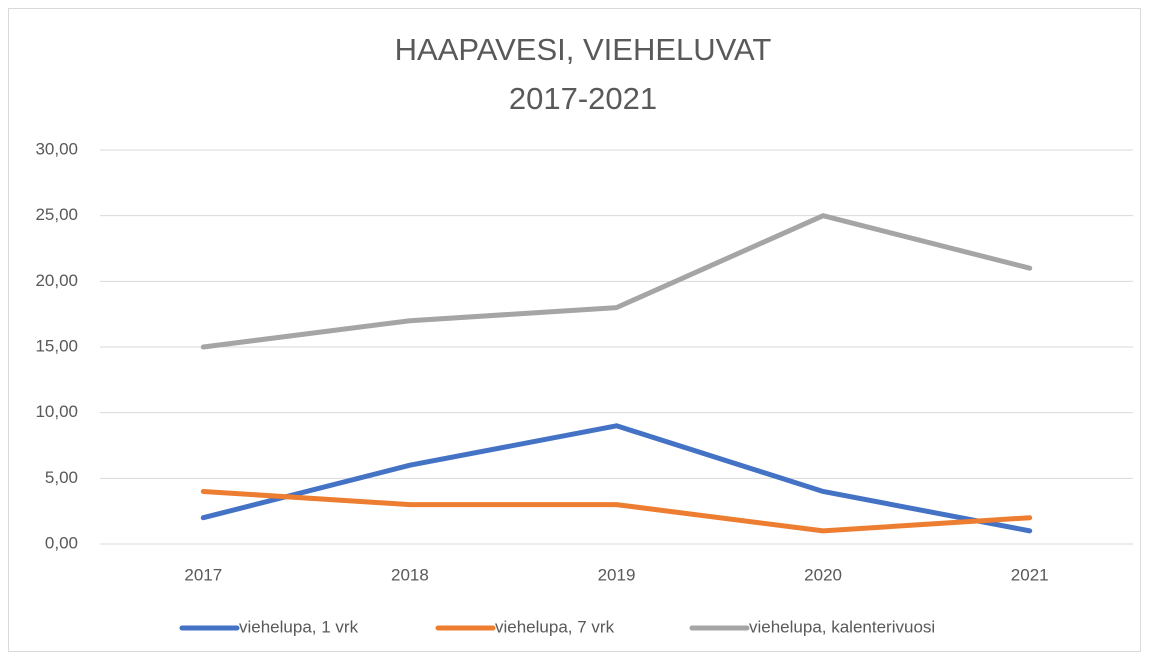 This screenshot has width=1150, height=661. I want to click on chart-title: HAAPAVESI, VIEHELUVAT, so click(583, 49).